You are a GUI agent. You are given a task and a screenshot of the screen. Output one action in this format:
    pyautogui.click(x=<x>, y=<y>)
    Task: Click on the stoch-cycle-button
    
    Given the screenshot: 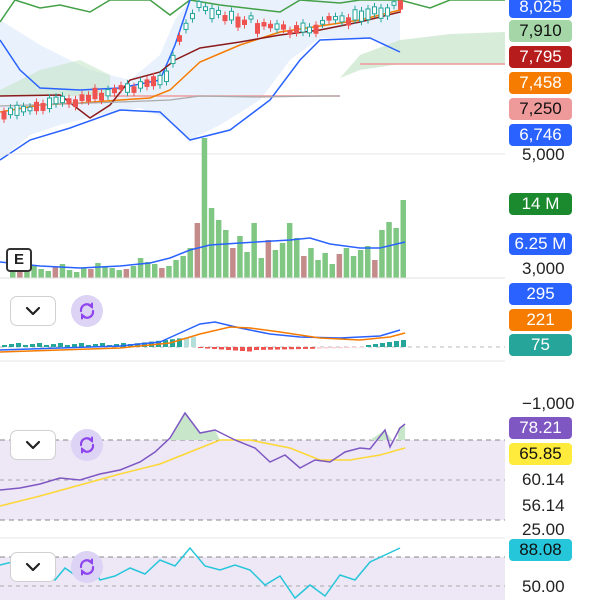 What is the action you would take?
    pyautogui.click(x=87, y=567)
    